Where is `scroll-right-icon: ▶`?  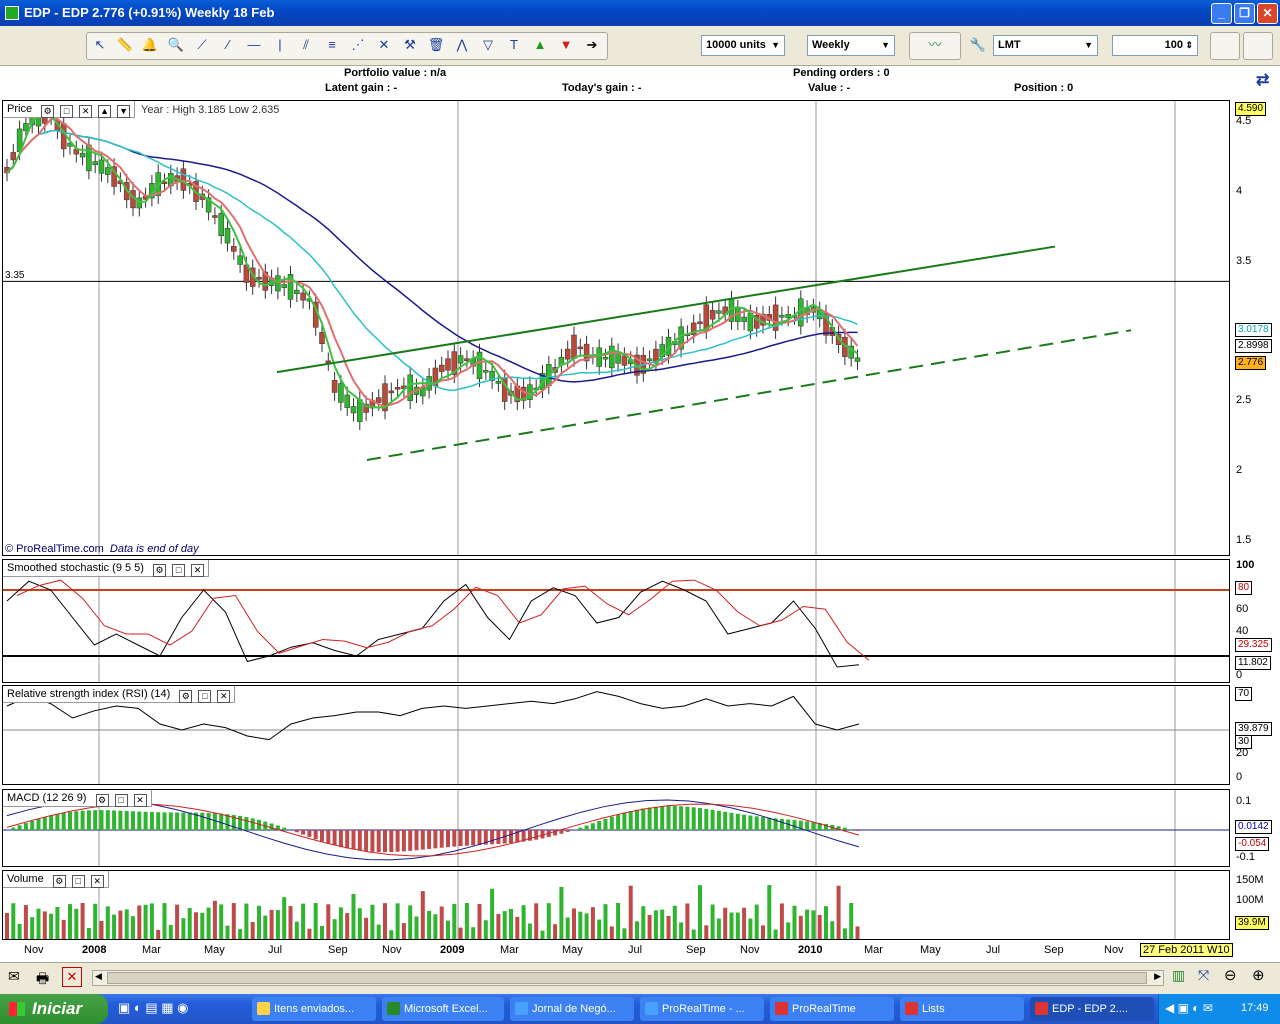
scroll-right-icon: ▶ is located at coordinates (1157, 976).